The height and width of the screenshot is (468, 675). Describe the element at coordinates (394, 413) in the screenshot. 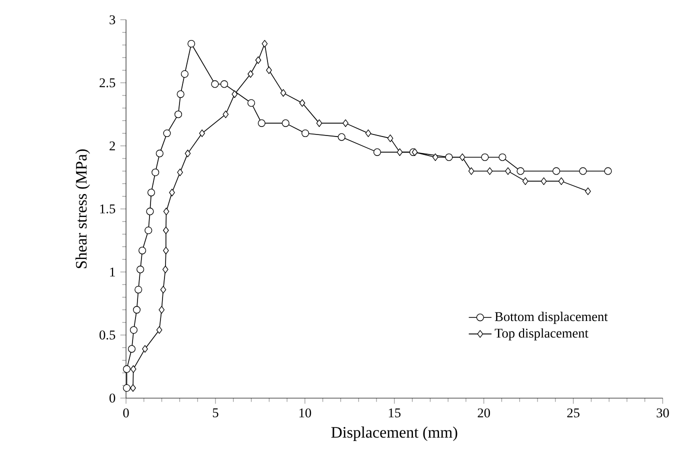

I see `x-tick-label: 15` at that location.